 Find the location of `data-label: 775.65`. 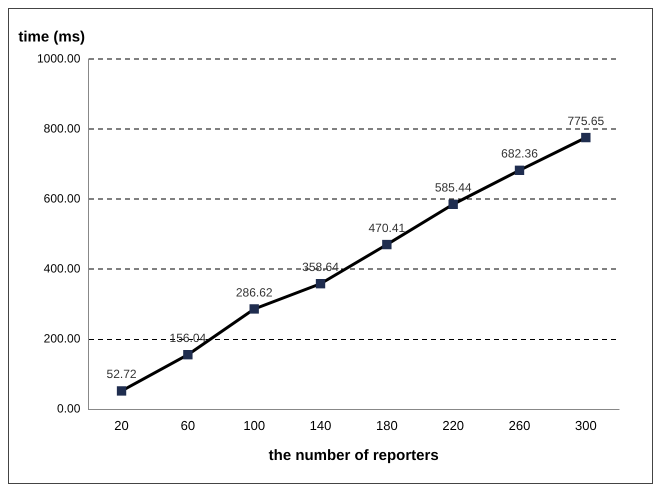

data-label: 775.65 is located at coordinates (586, 121).